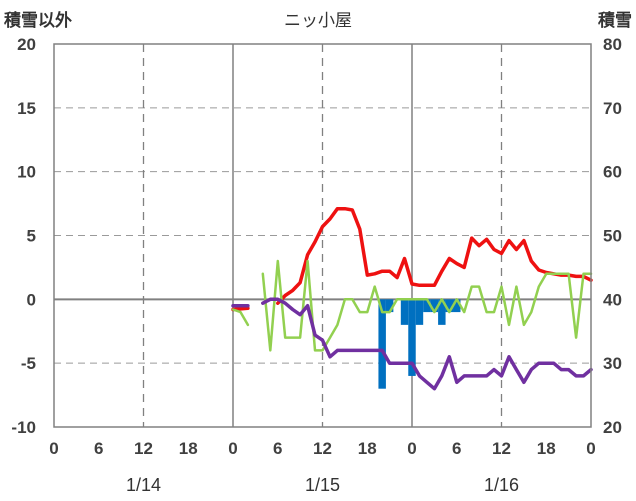 This screenshot has height=501, width=636. I want to click on y-right-tick-label: 50, so click(612, 236).